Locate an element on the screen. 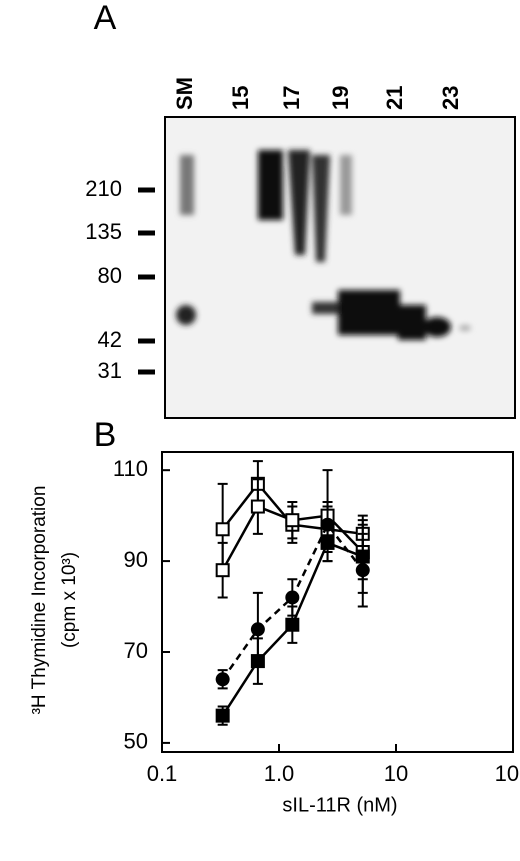 The image size is (520, 861). x-axis-label: sIL-11R (nM) is located at coordinates (339, 805).